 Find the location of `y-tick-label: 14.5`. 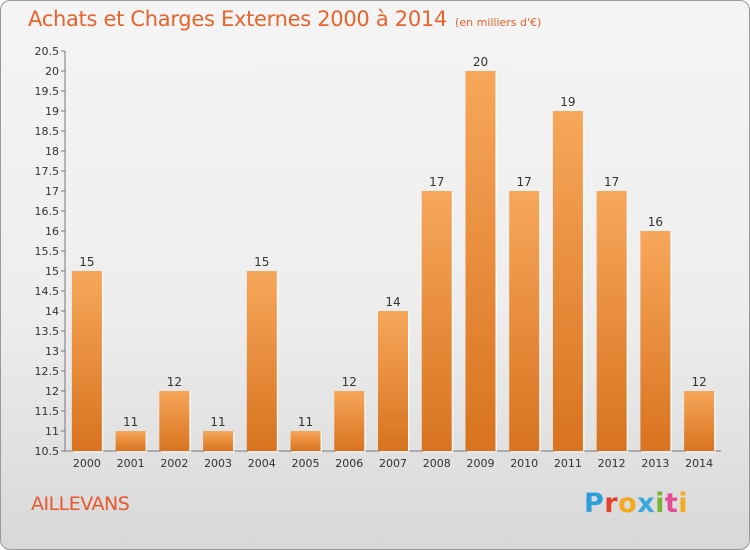

y-tick-label: 14.5 is located at coordinates (47, 291).